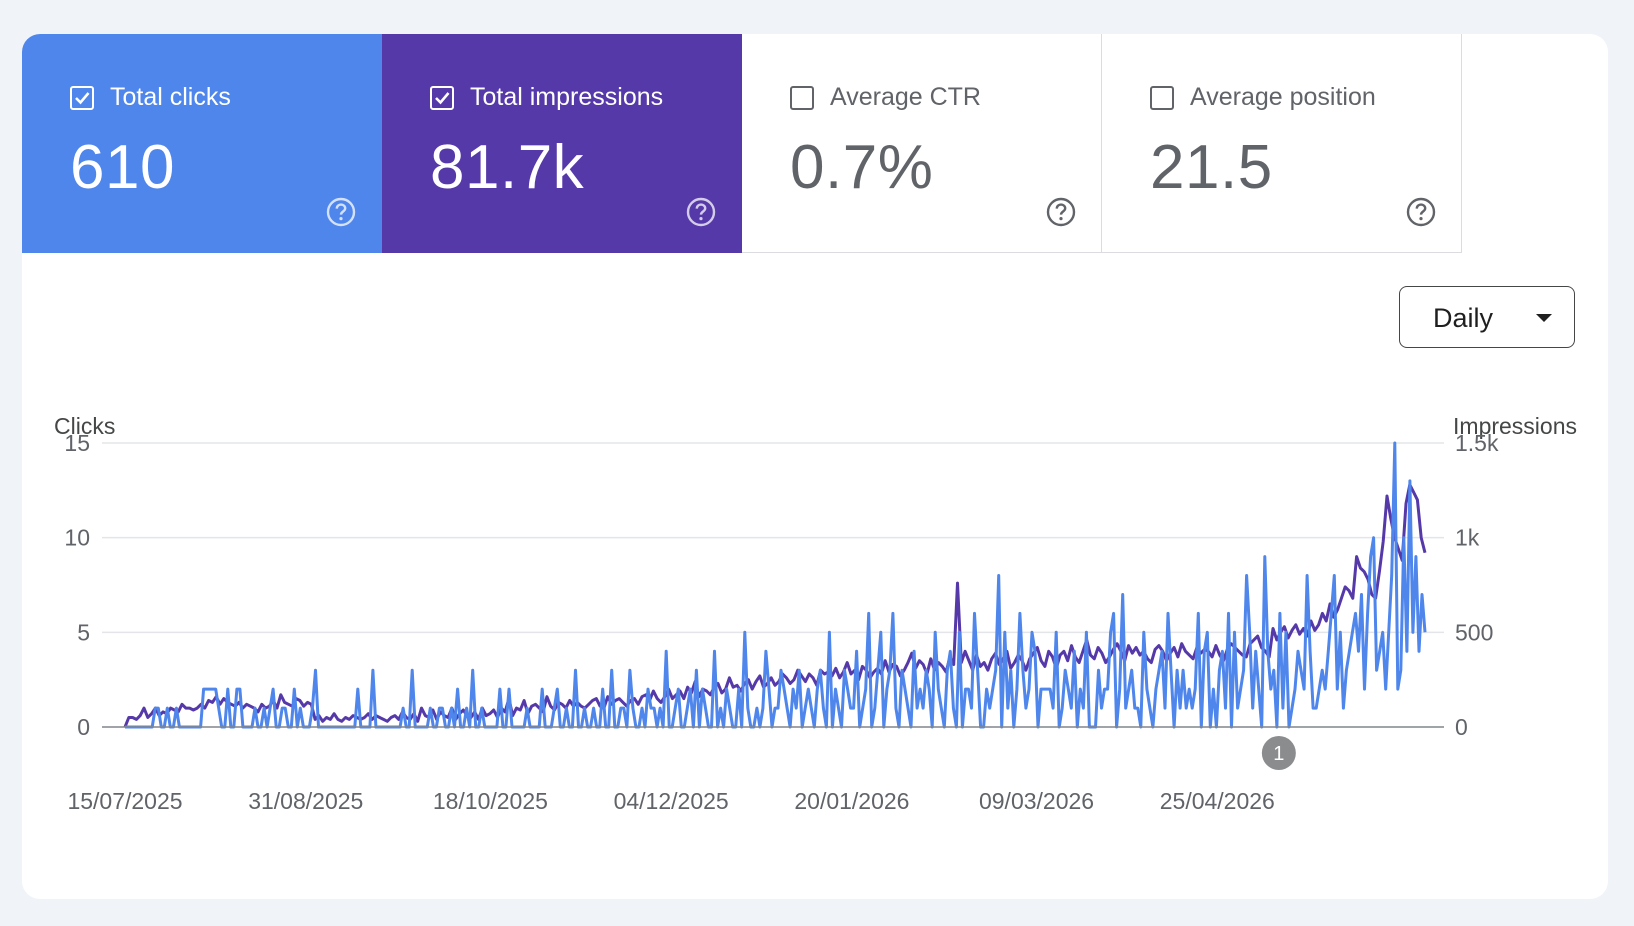 This screenshot has width=1634, height=926. What do you see at coordinates (1282, 143) in the screenshot?
I see `metric-average-position: Average position 21.5` at bounding box center [1282, 143].